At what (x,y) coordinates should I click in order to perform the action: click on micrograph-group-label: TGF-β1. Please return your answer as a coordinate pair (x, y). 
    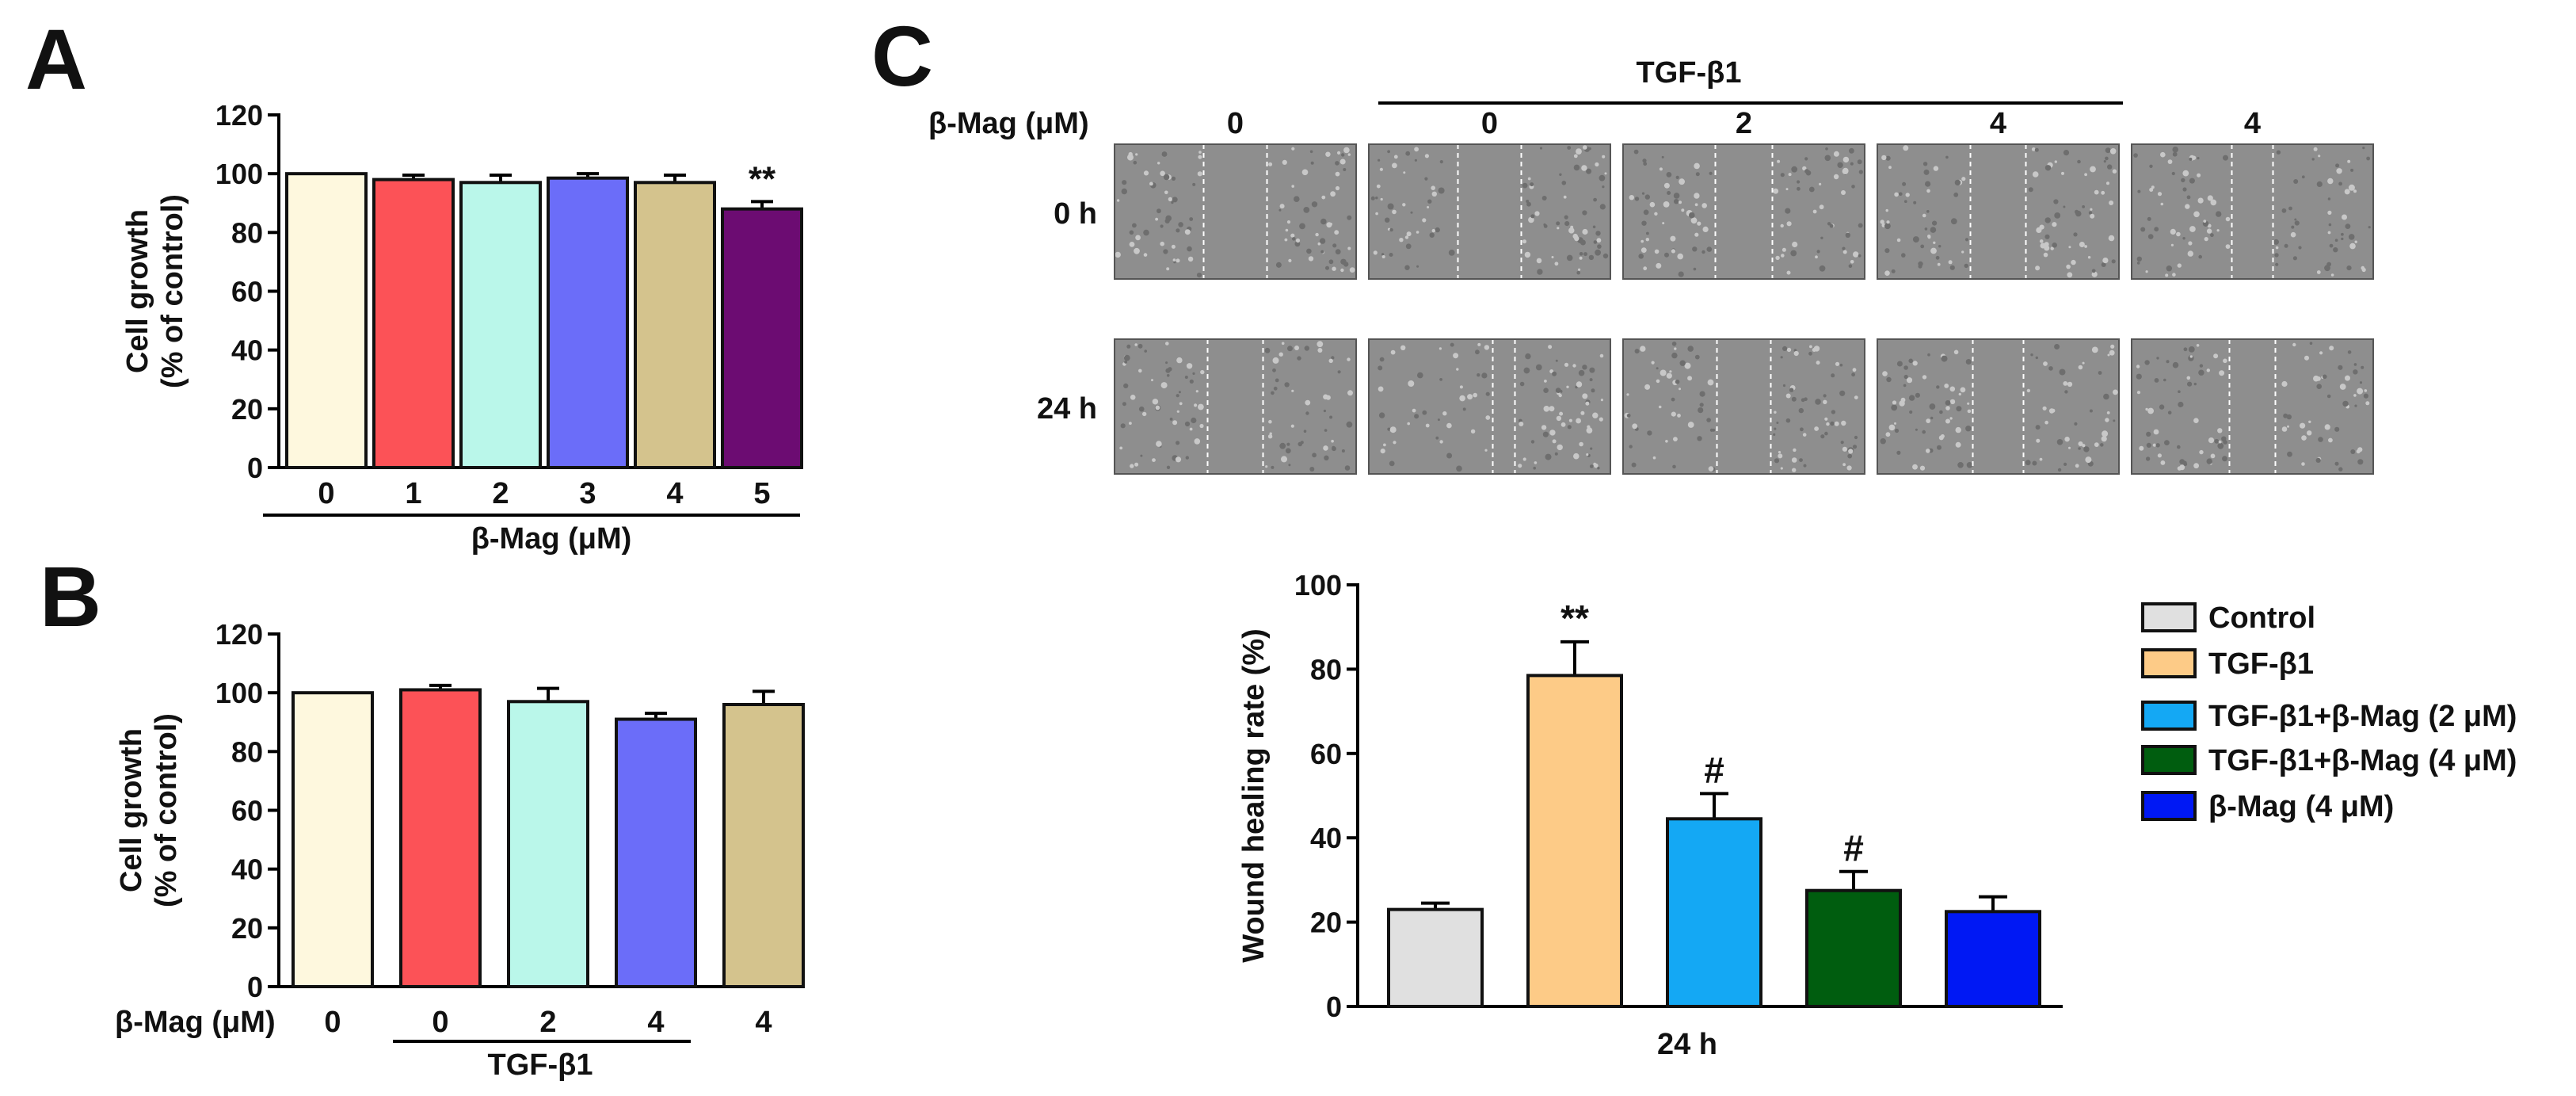
    Looking at the image, I should click on (1690, 73).